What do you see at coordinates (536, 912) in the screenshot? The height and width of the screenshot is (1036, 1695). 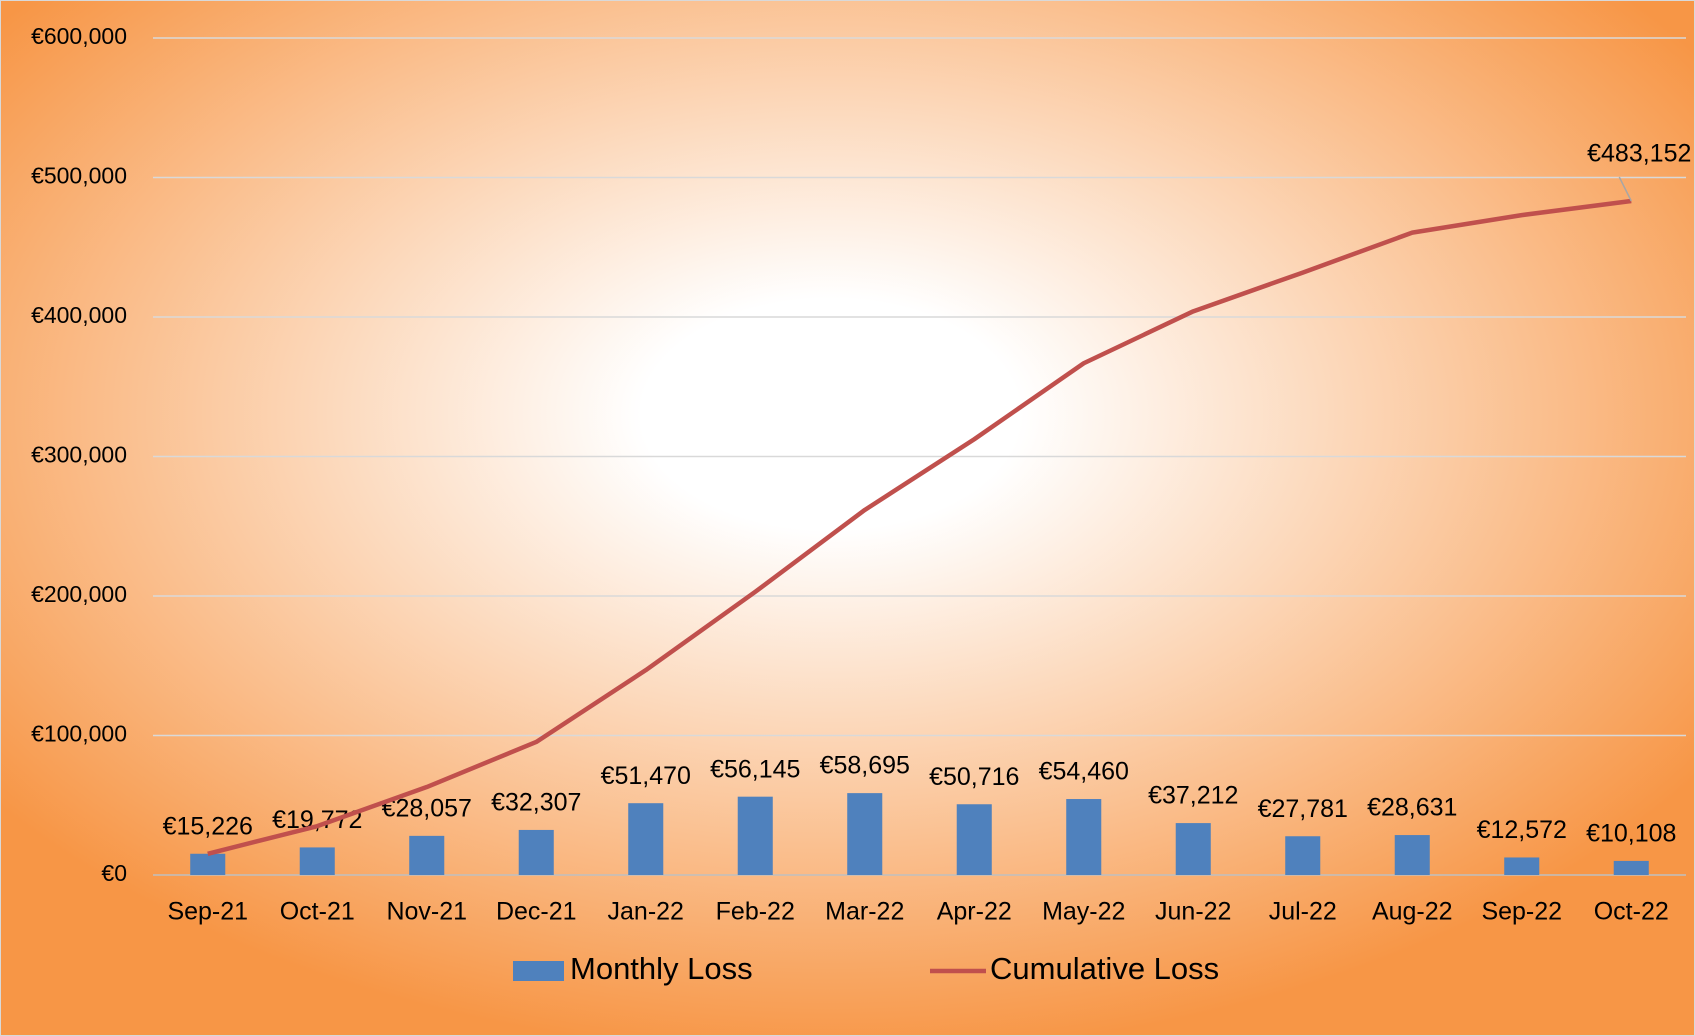 I see `x-tick-label: Dec-21` at bounding box center [536, 912].